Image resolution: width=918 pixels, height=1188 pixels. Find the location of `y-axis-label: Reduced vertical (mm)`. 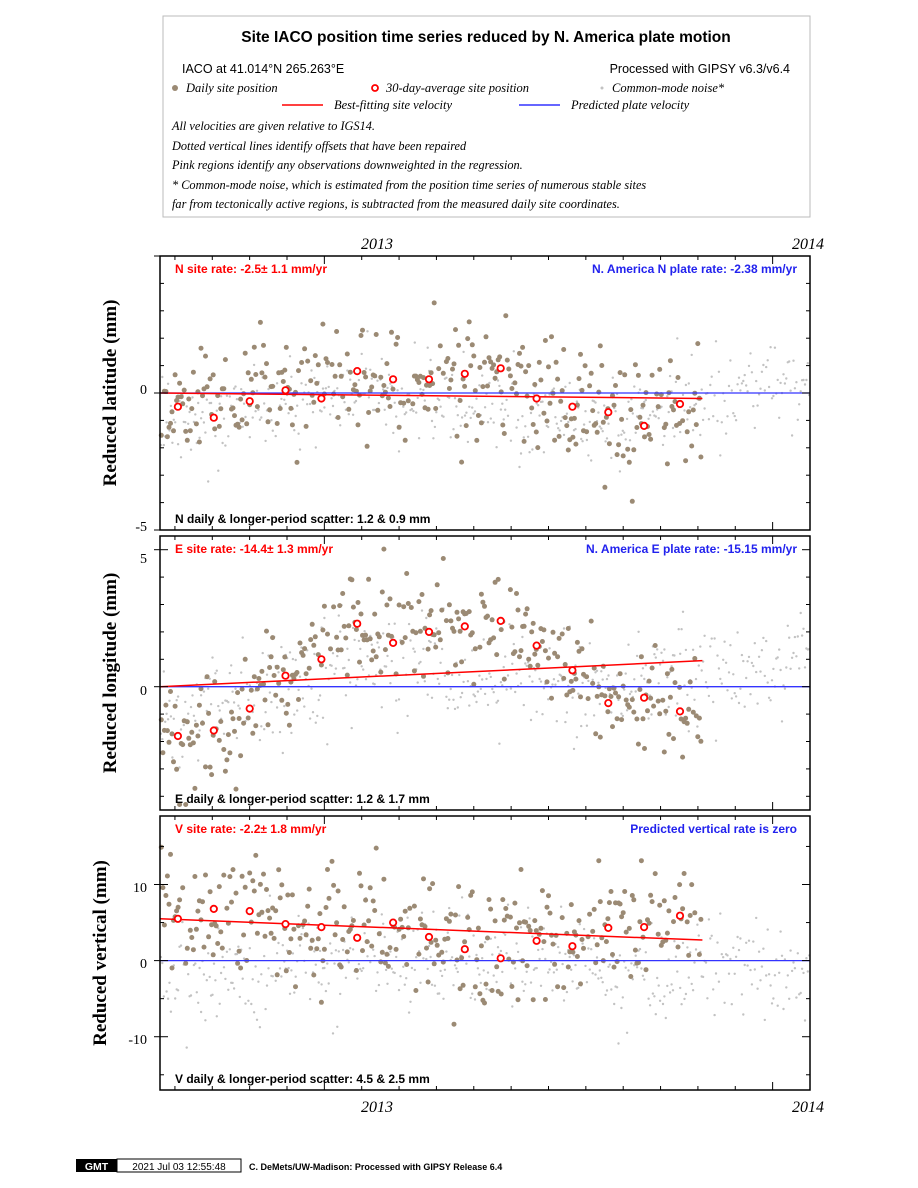

y-axis-label: Reduced vertical (mm) is located at coordinates (100, 953).